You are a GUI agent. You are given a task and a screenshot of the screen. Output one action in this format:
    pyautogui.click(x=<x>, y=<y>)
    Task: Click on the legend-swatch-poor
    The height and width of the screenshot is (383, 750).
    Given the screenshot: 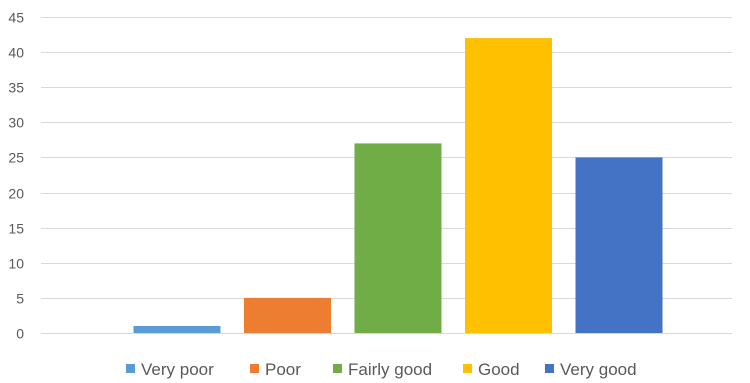 What is the action you would take?
    pyautogui.click(x=254, y=368)
    